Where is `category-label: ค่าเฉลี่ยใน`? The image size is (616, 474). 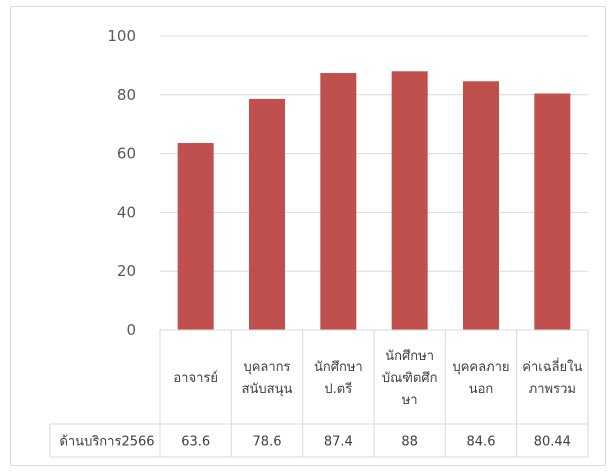
category-label: ค่าเฉลี่ยใน is located at coordinates (552, 366).